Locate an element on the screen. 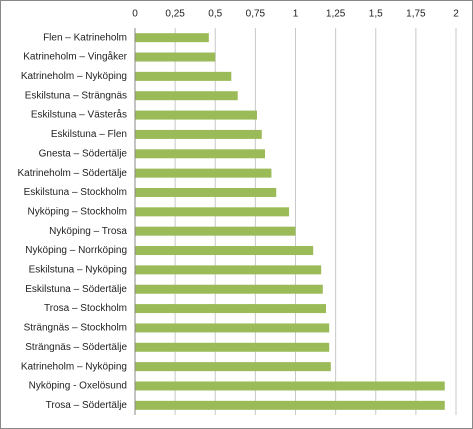 This screenshot has height=429, width=473. y-tick-label: Eskilstuna – Strängnäs is located at coordinates (76, 95).